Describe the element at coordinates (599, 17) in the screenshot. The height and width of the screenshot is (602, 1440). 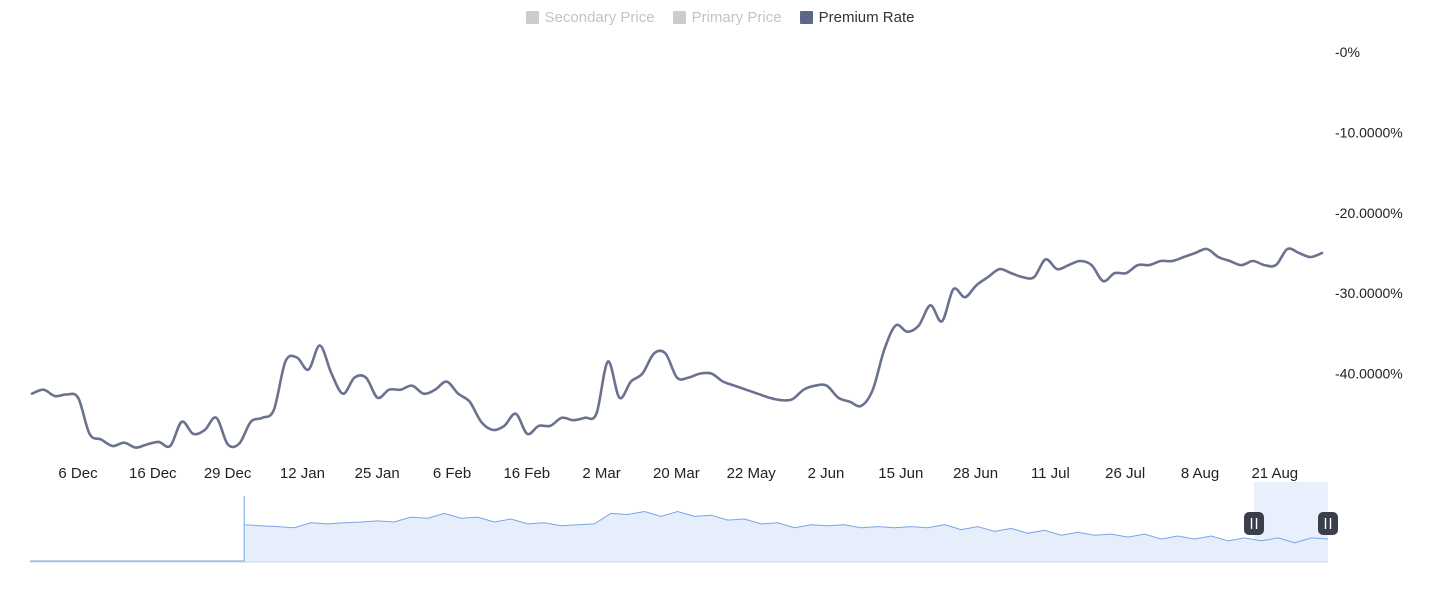
I see `legend-label: Secondary Price` at that location.